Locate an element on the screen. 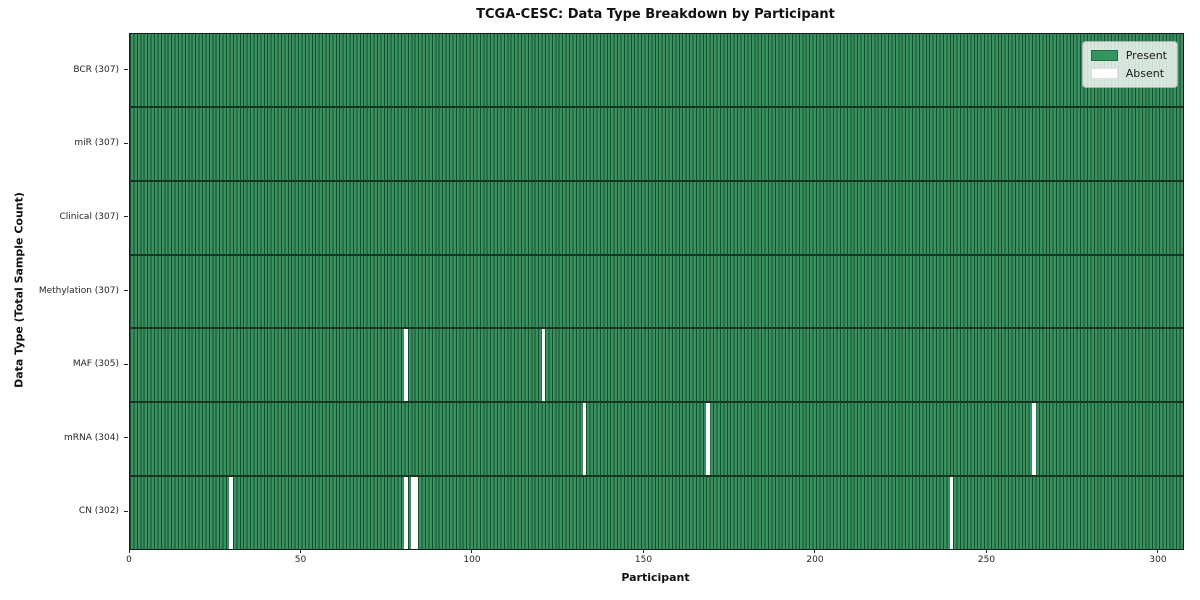  y-tick-label-BCR: BCR (307) is located at coordinates (96, 69).